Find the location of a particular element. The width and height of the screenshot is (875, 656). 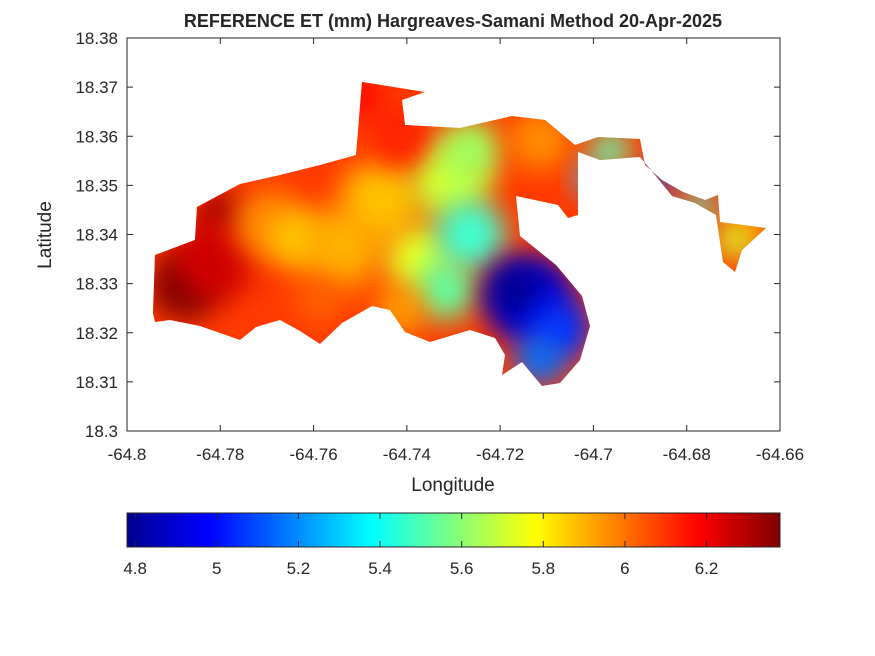

y-tick-label: 18.31 is located at coordinates (96, 382).